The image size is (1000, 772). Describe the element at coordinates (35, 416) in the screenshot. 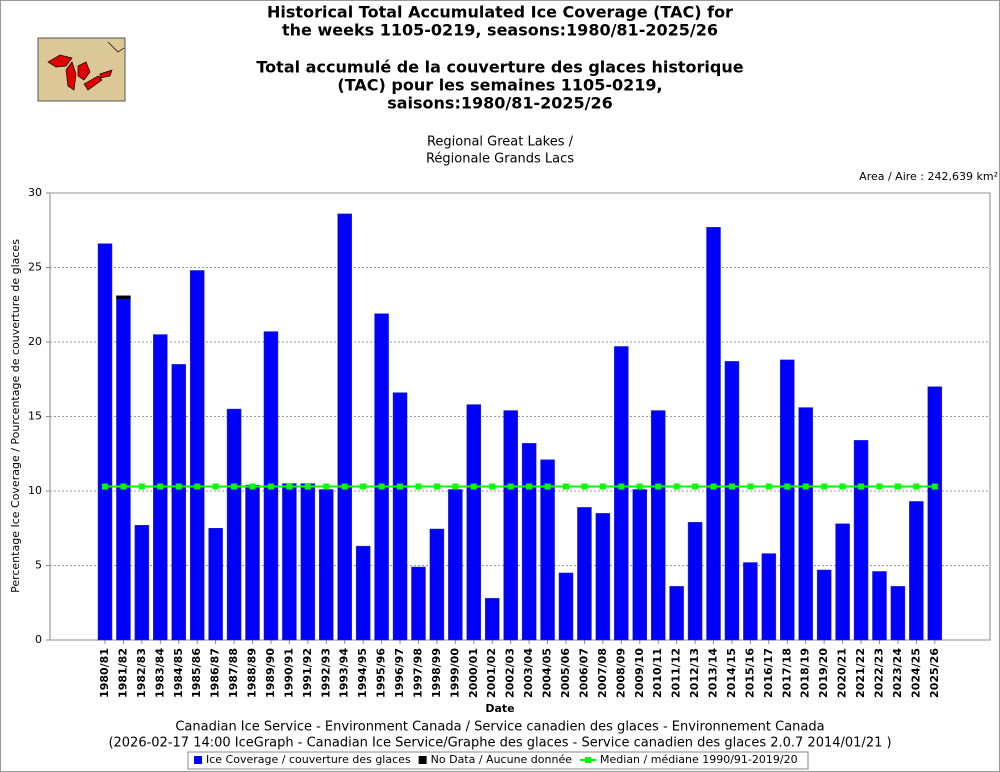

I see `y-tick-label: 15` at that location.